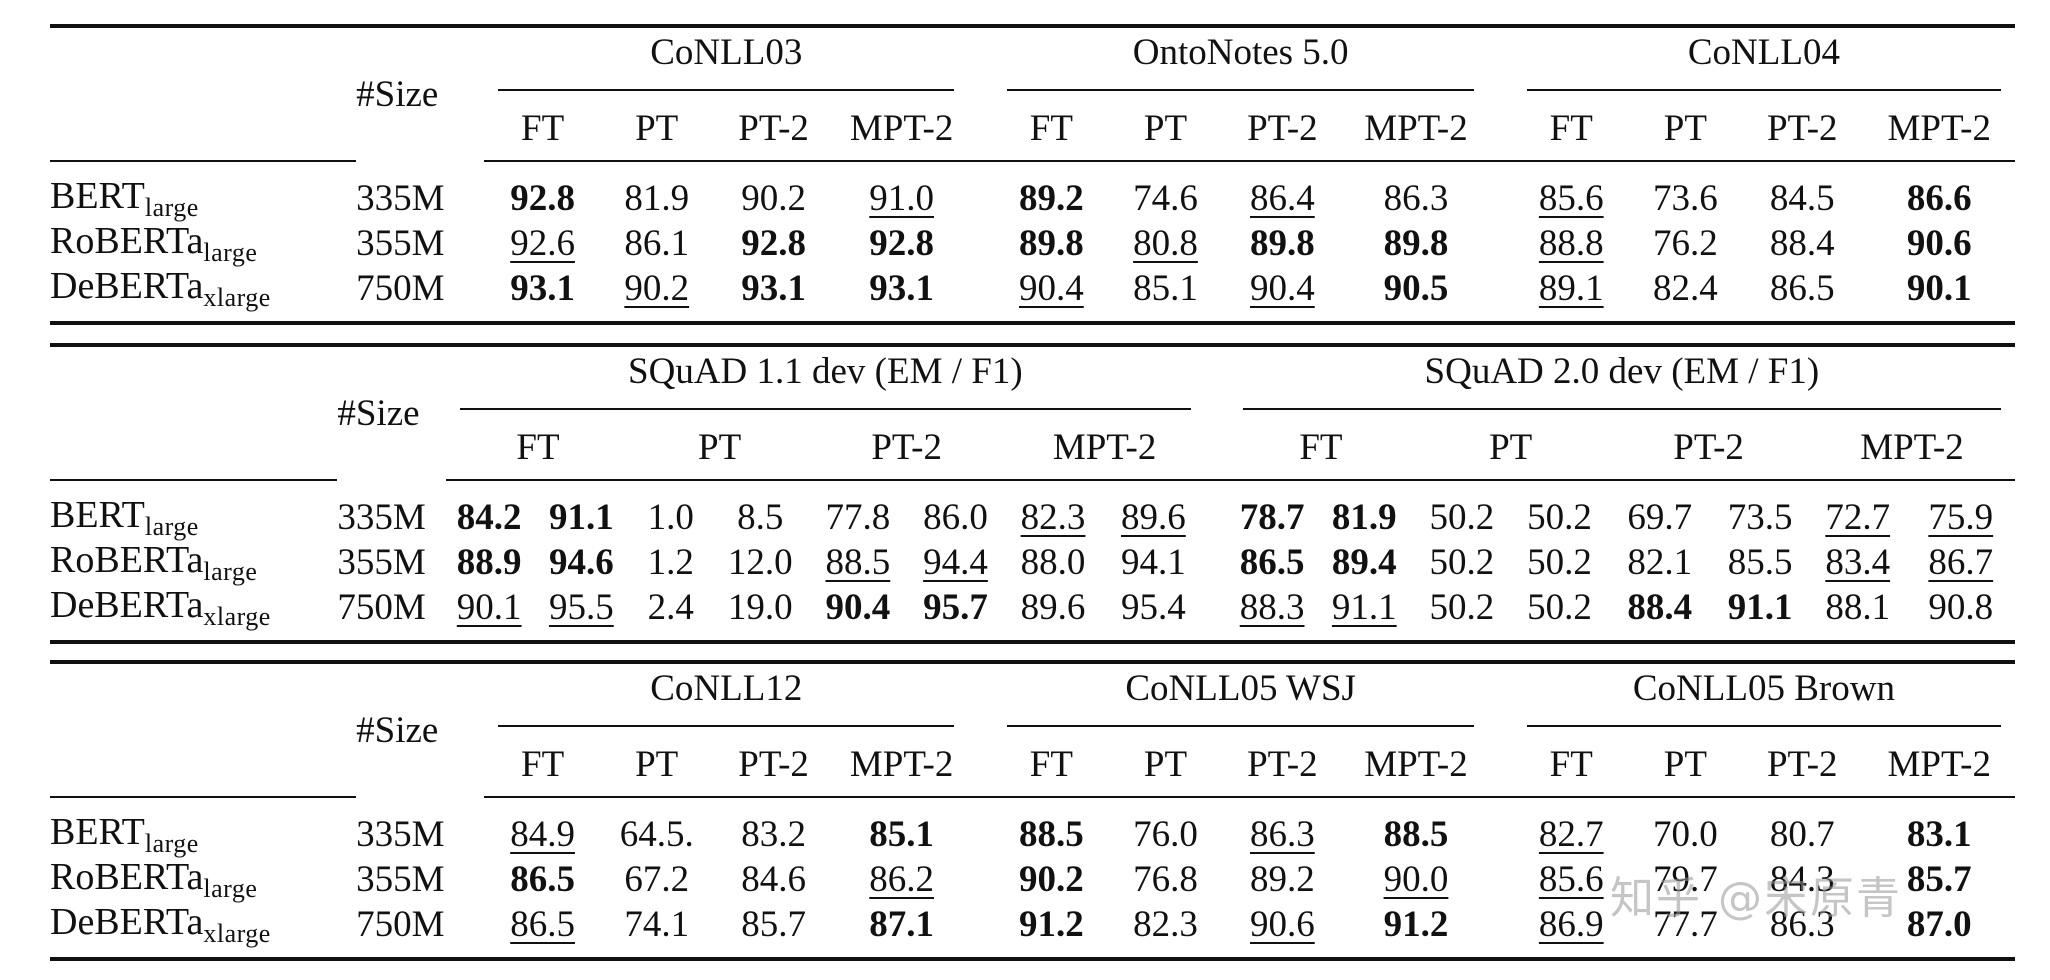  I want to click on score-cell: 86.0, so click(956, 510).